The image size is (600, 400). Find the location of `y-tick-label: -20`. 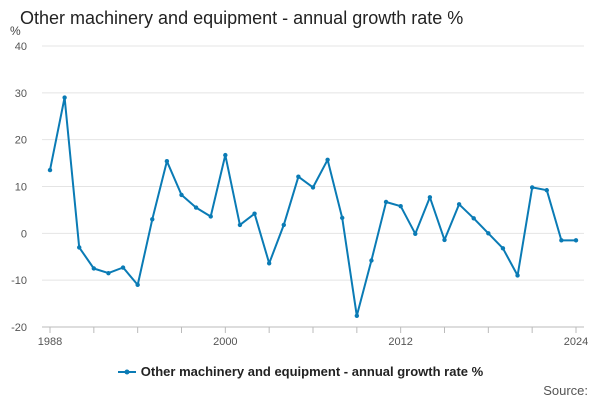

y-tick-label: -20 is located at coordinates (19, 328).